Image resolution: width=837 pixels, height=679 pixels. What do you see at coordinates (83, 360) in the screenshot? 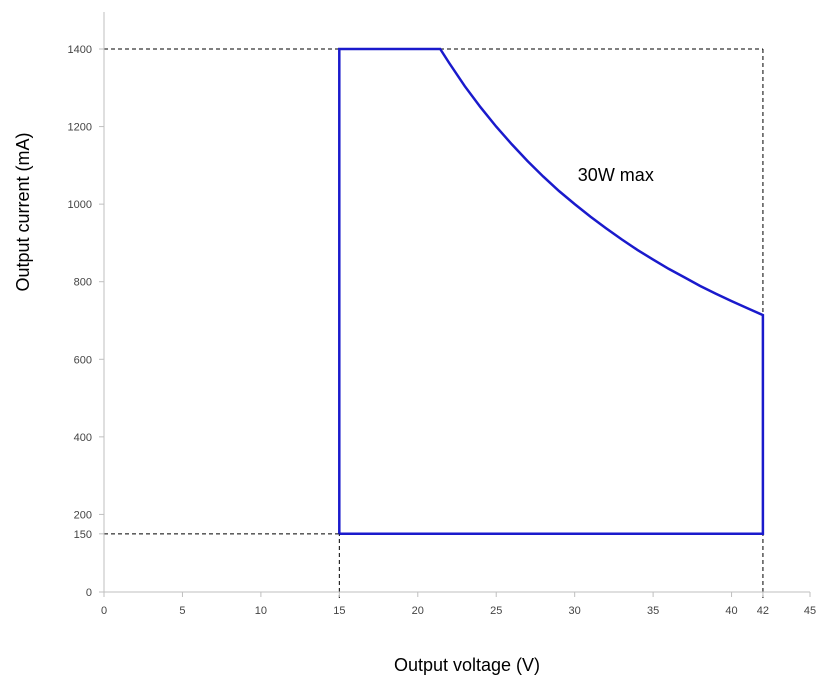
I see `y-tick-label: 600` at bounding box center [83, 360].